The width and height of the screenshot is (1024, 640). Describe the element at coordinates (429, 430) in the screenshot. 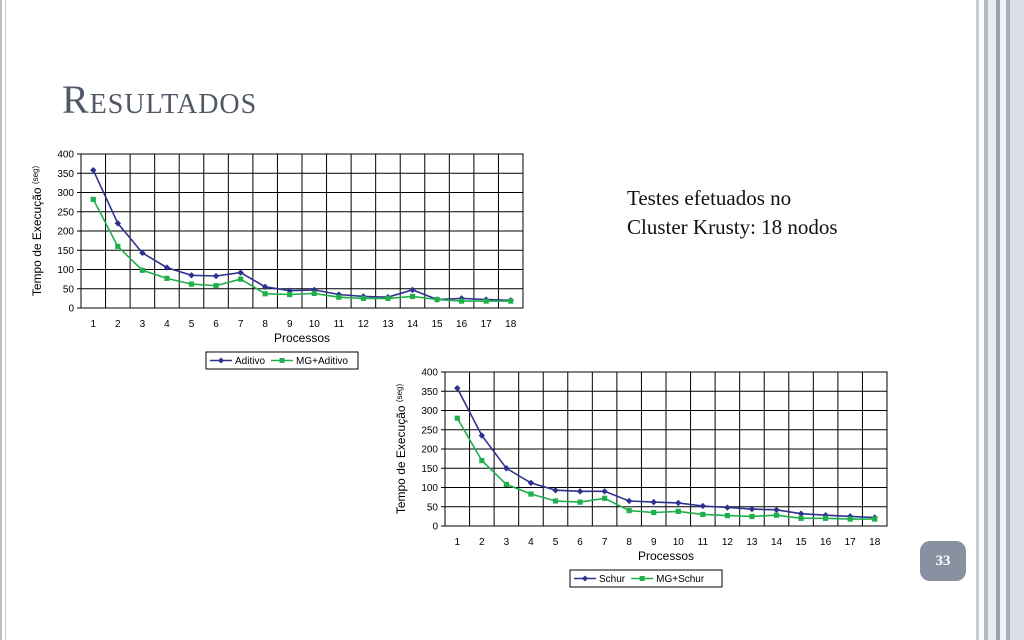

I see `y-tick-label: 250` at that location.